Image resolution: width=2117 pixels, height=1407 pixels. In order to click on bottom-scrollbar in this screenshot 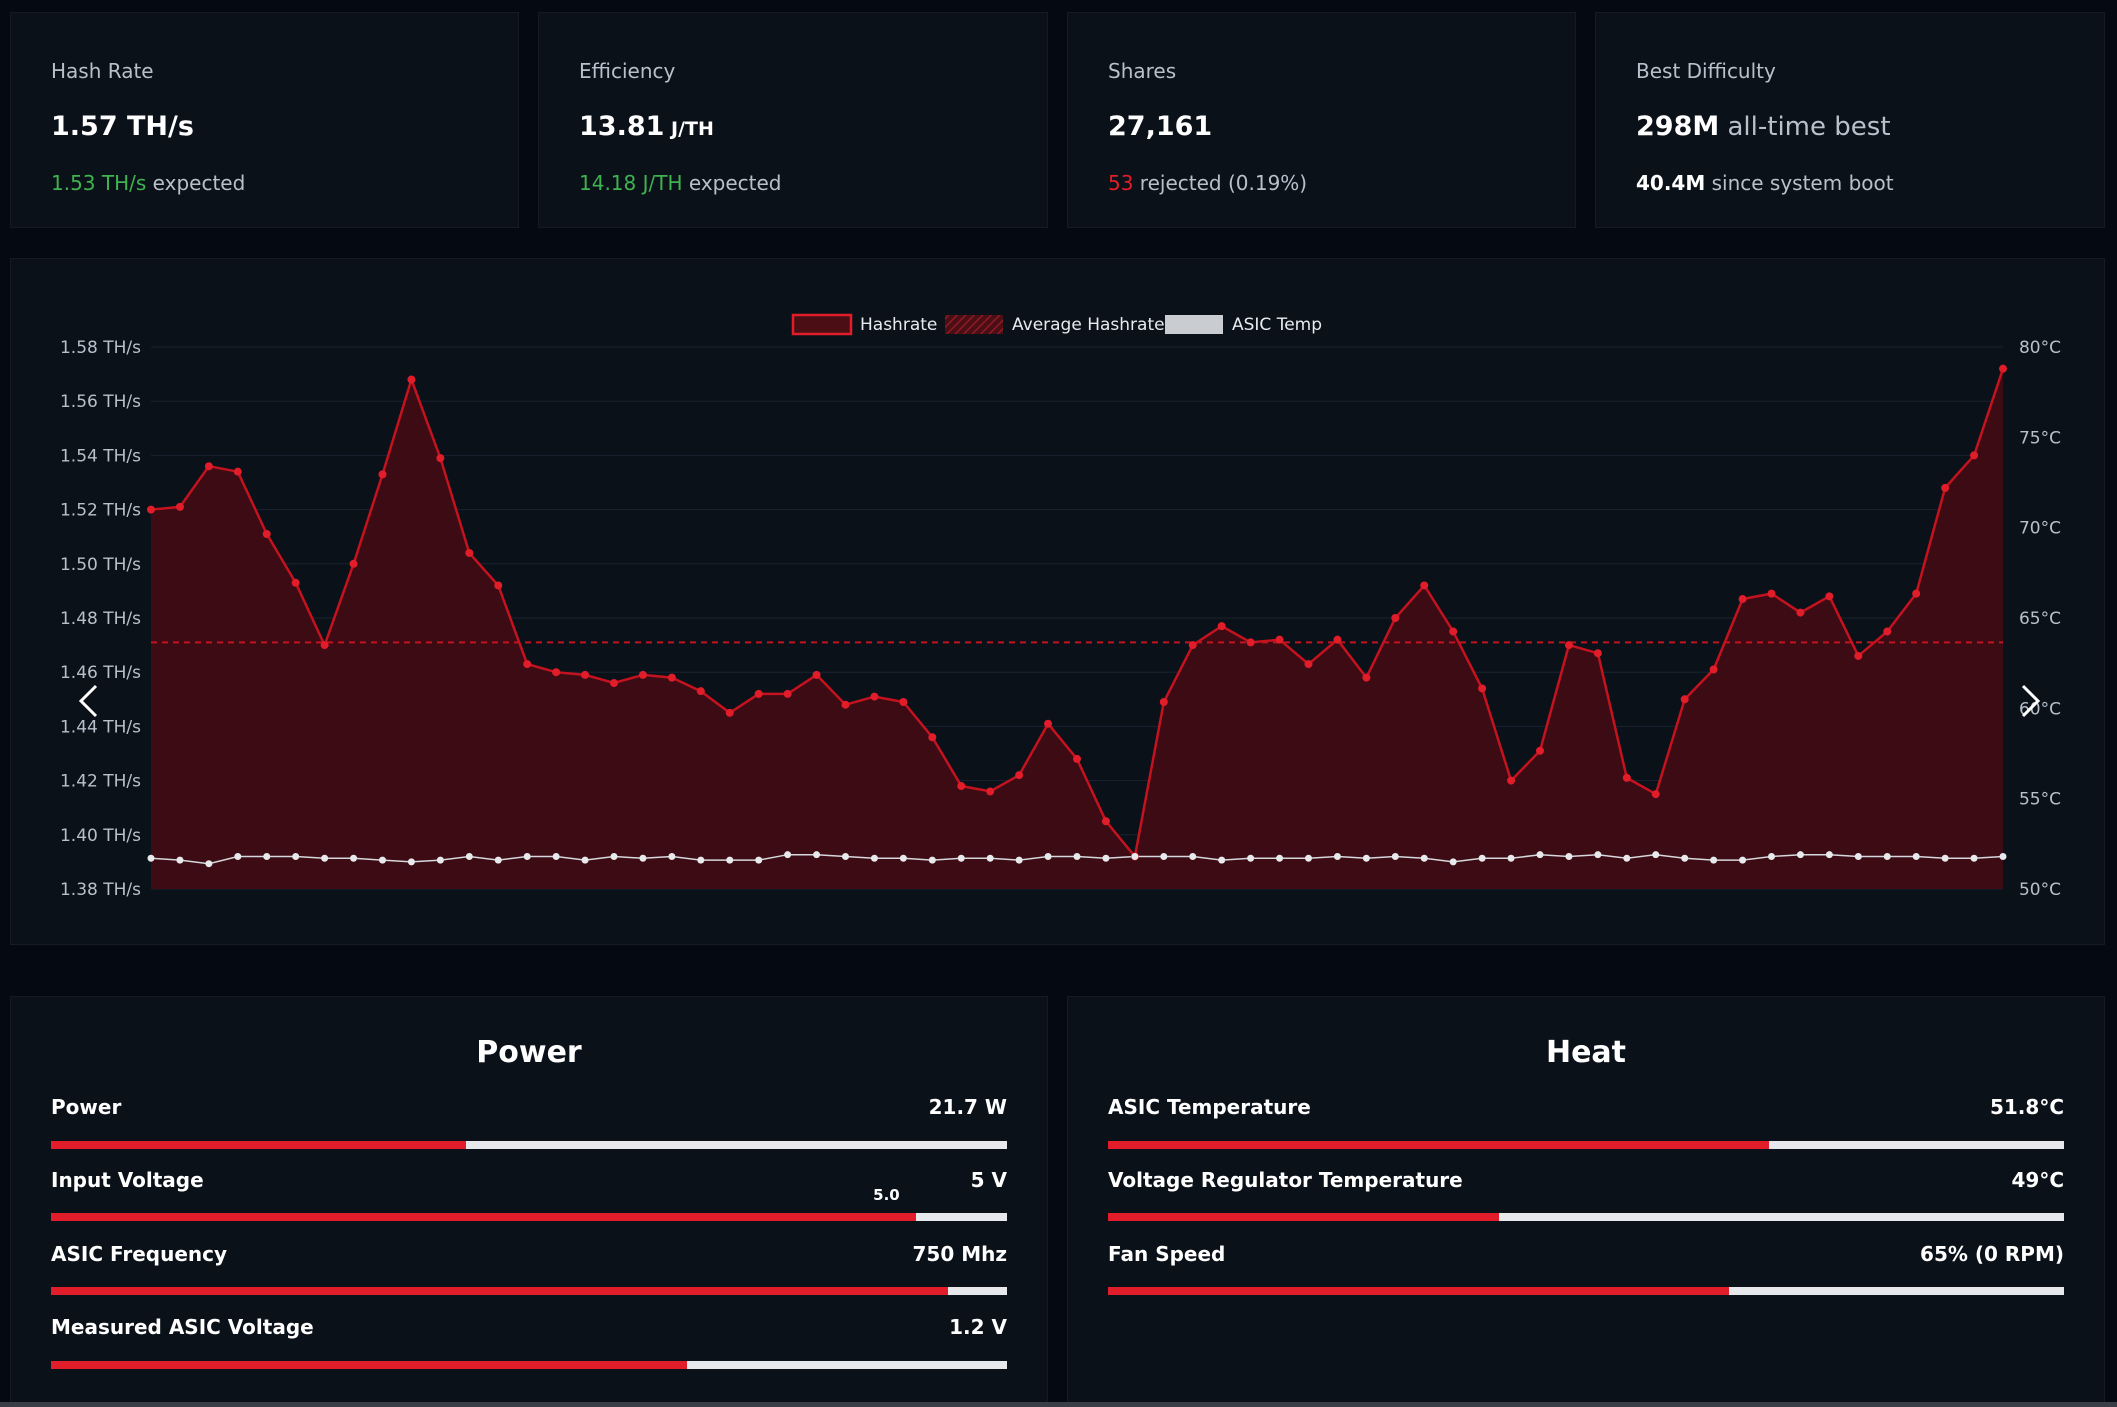, I will do `click(1058, 1404)`.